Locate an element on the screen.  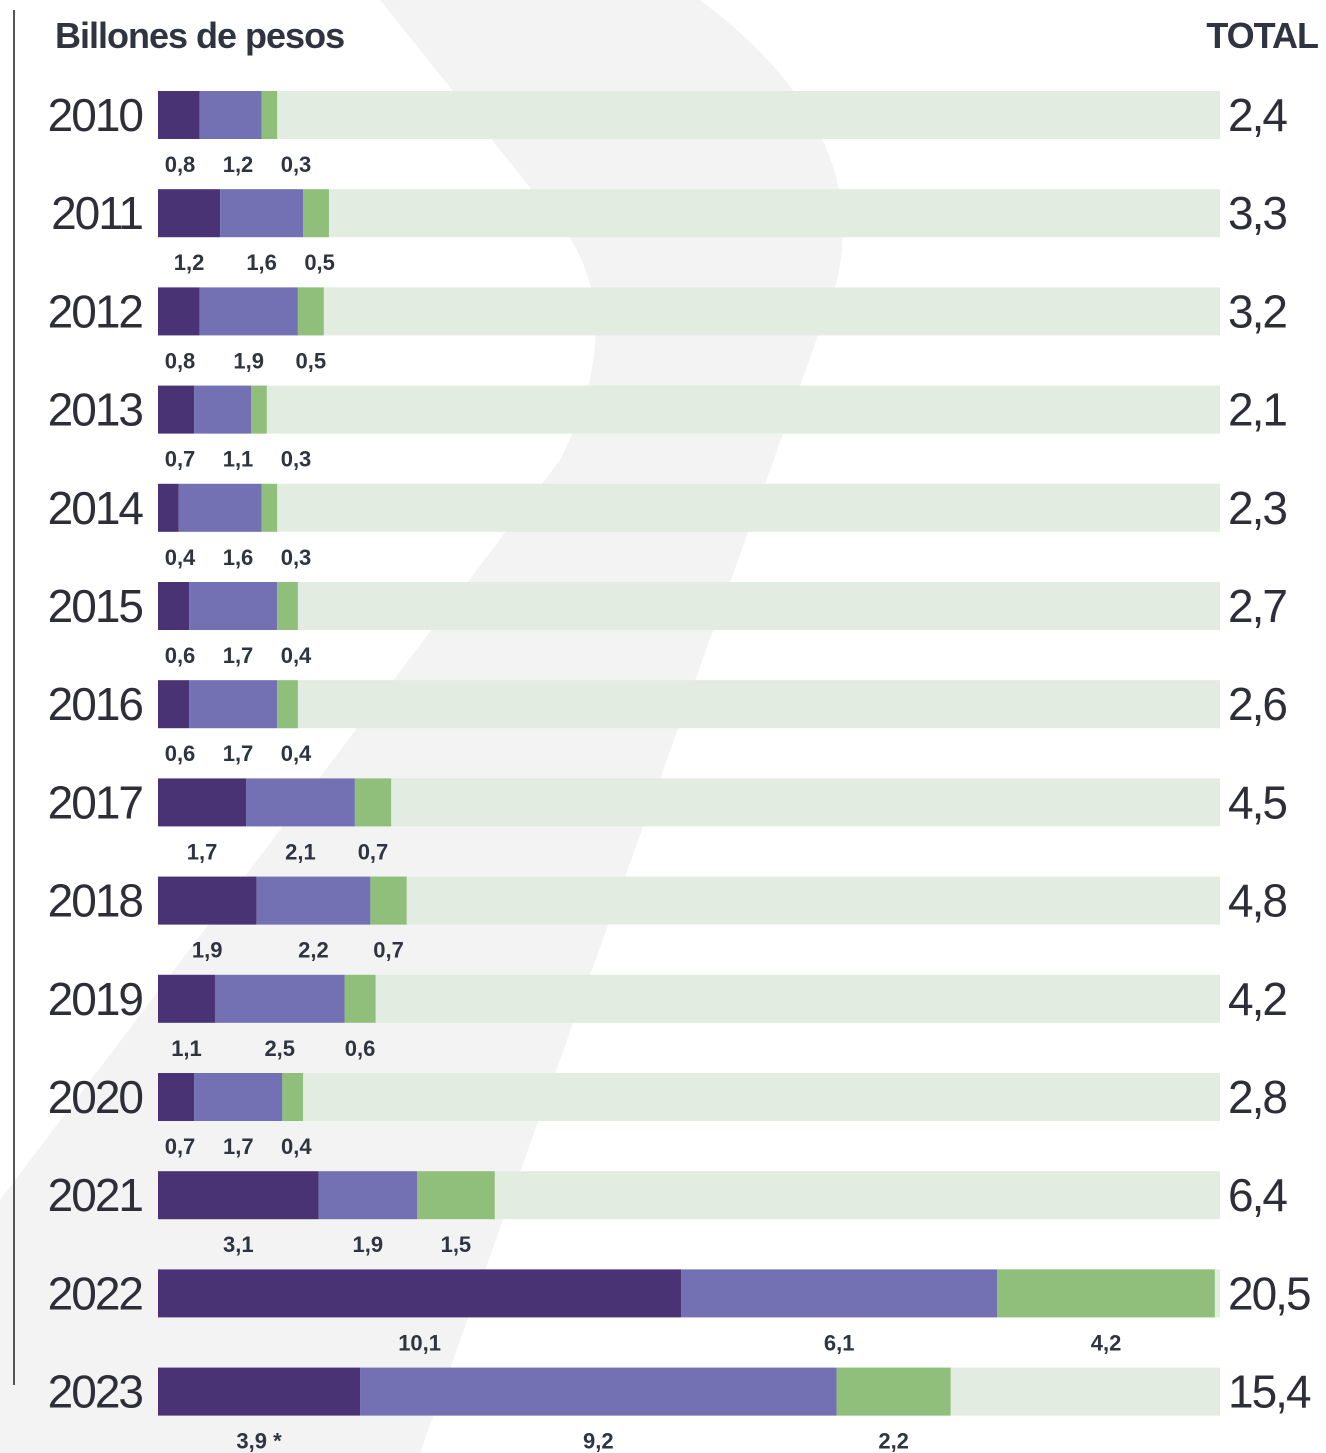
value-label: 1,1 is located at coordinates (186, 1048).